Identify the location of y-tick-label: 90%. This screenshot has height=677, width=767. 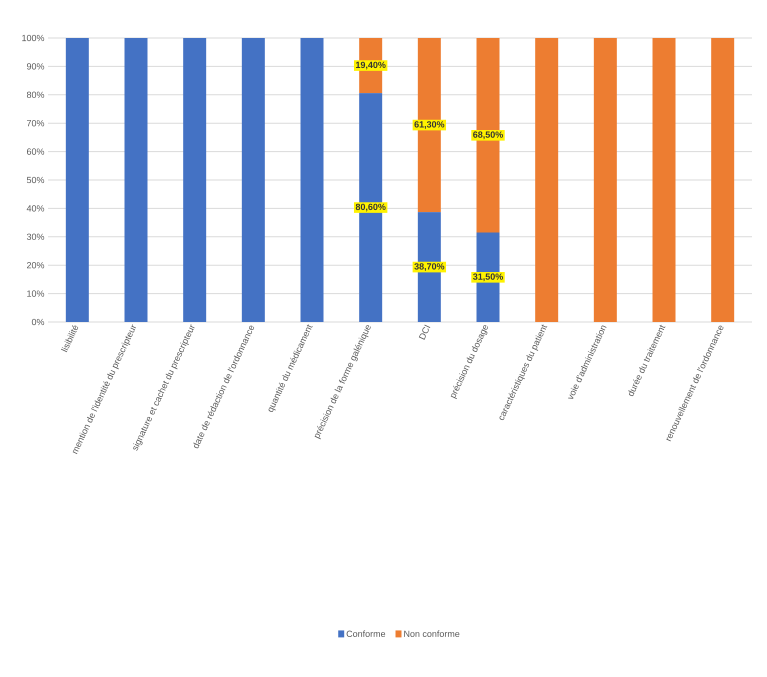
(35, 66).